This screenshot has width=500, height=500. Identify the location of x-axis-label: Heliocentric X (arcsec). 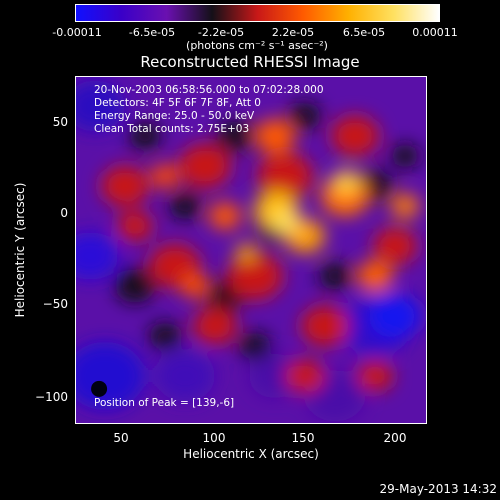
(251, 454).